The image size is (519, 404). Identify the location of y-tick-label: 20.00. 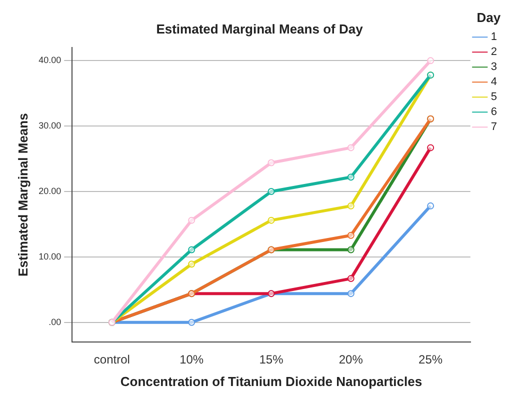
(50, 191).